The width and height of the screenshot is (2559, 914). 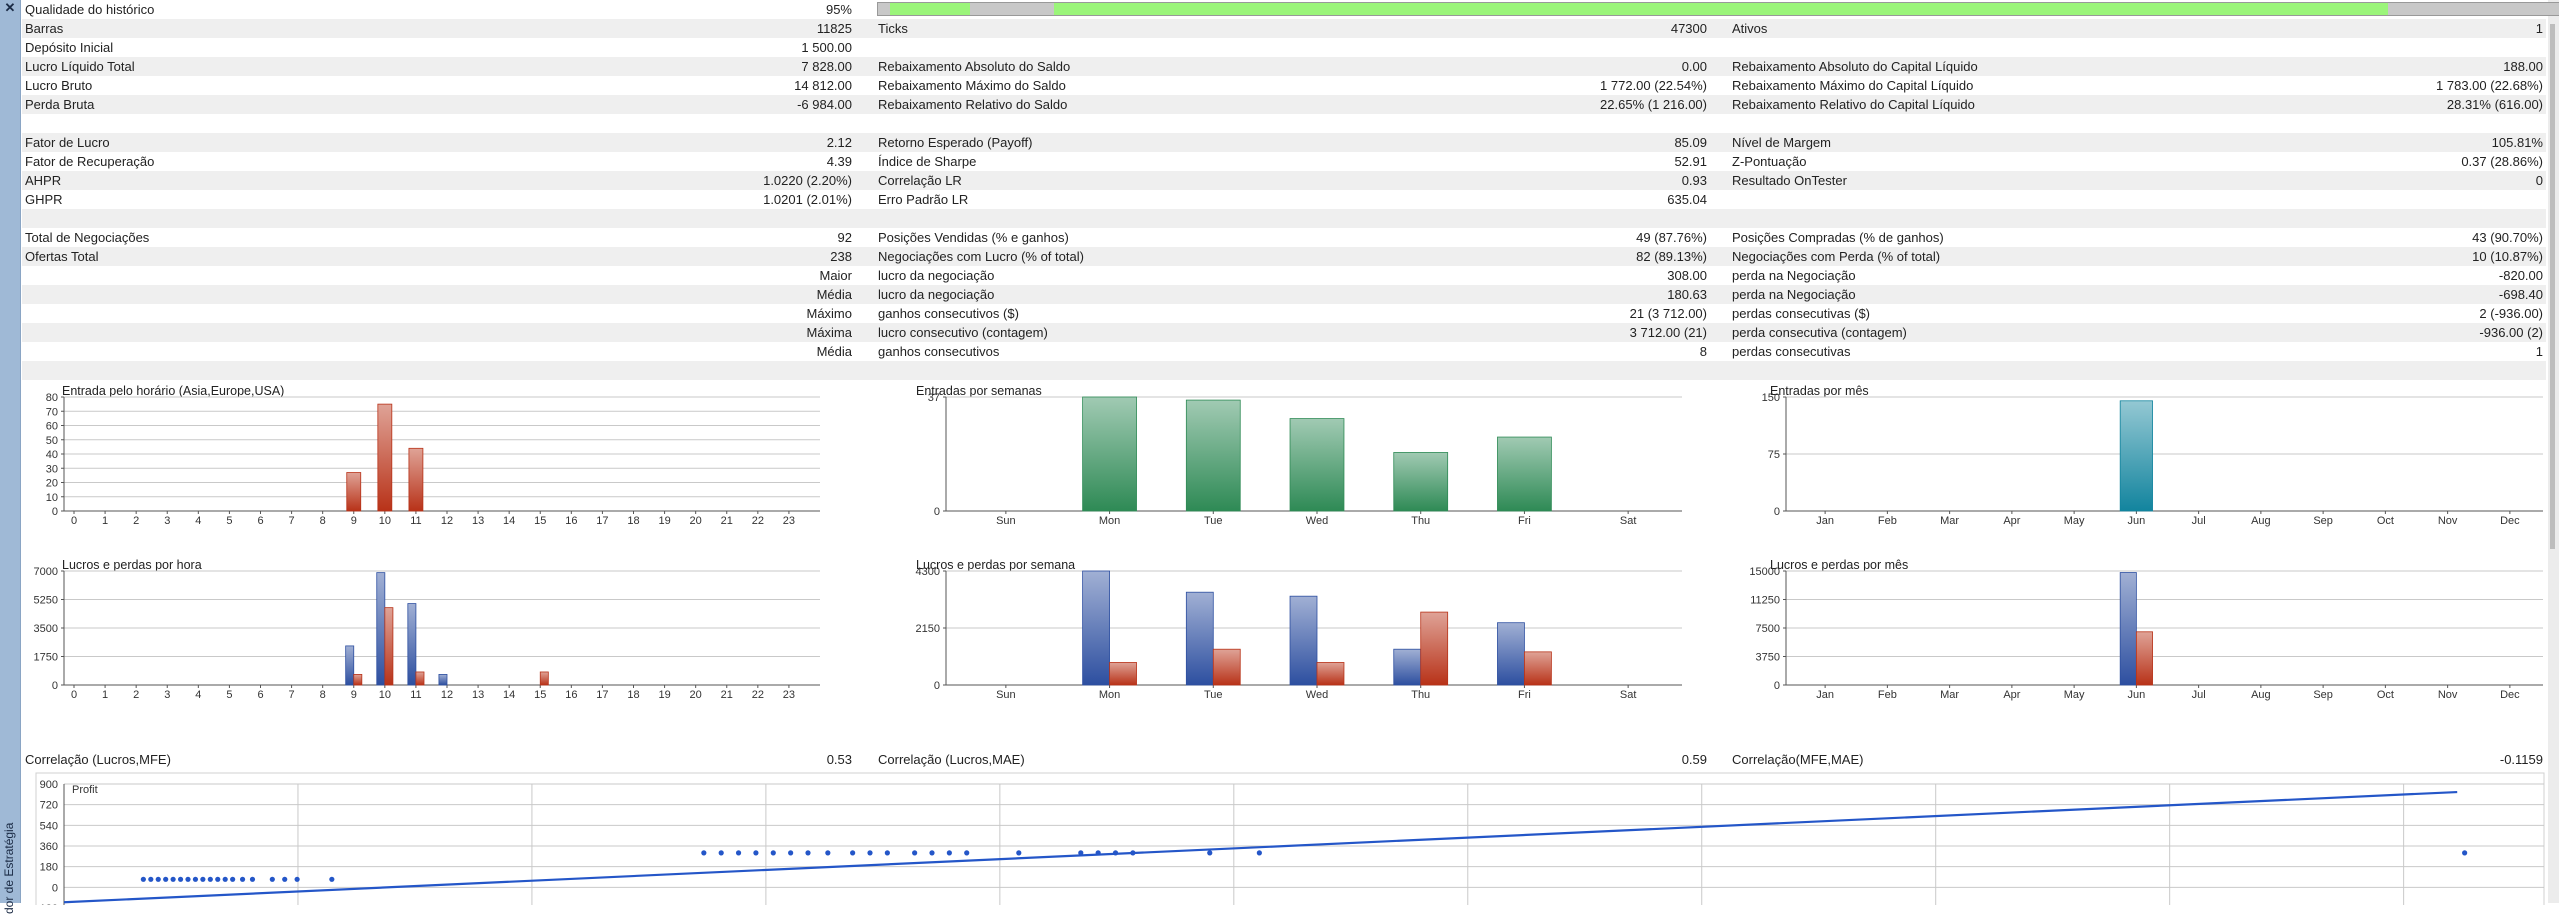 I want to click on quality-bar, so click(x=1718, y=9).